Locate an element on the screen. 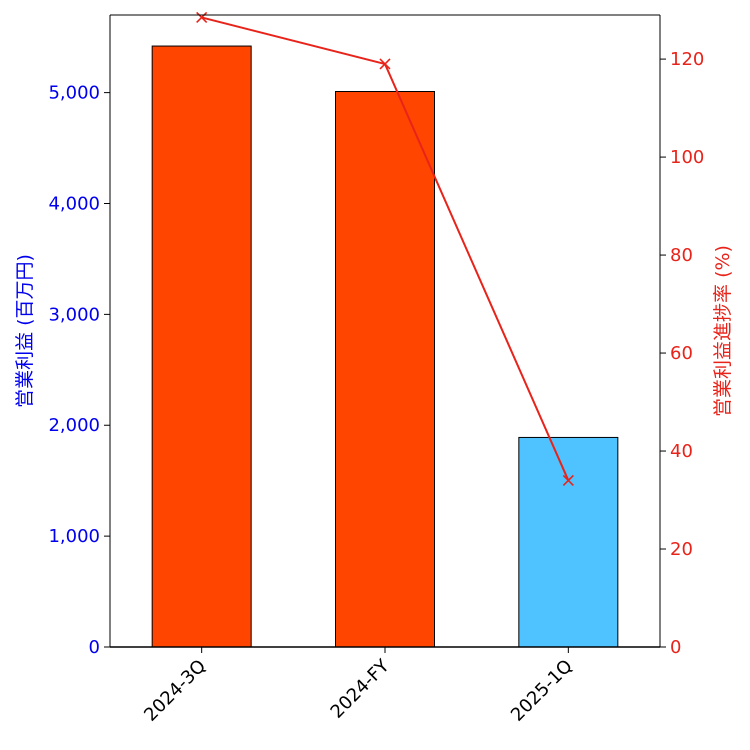 The image size is (750, 750). y-tick-label-right: 60 is located at coordinates (681, 353).